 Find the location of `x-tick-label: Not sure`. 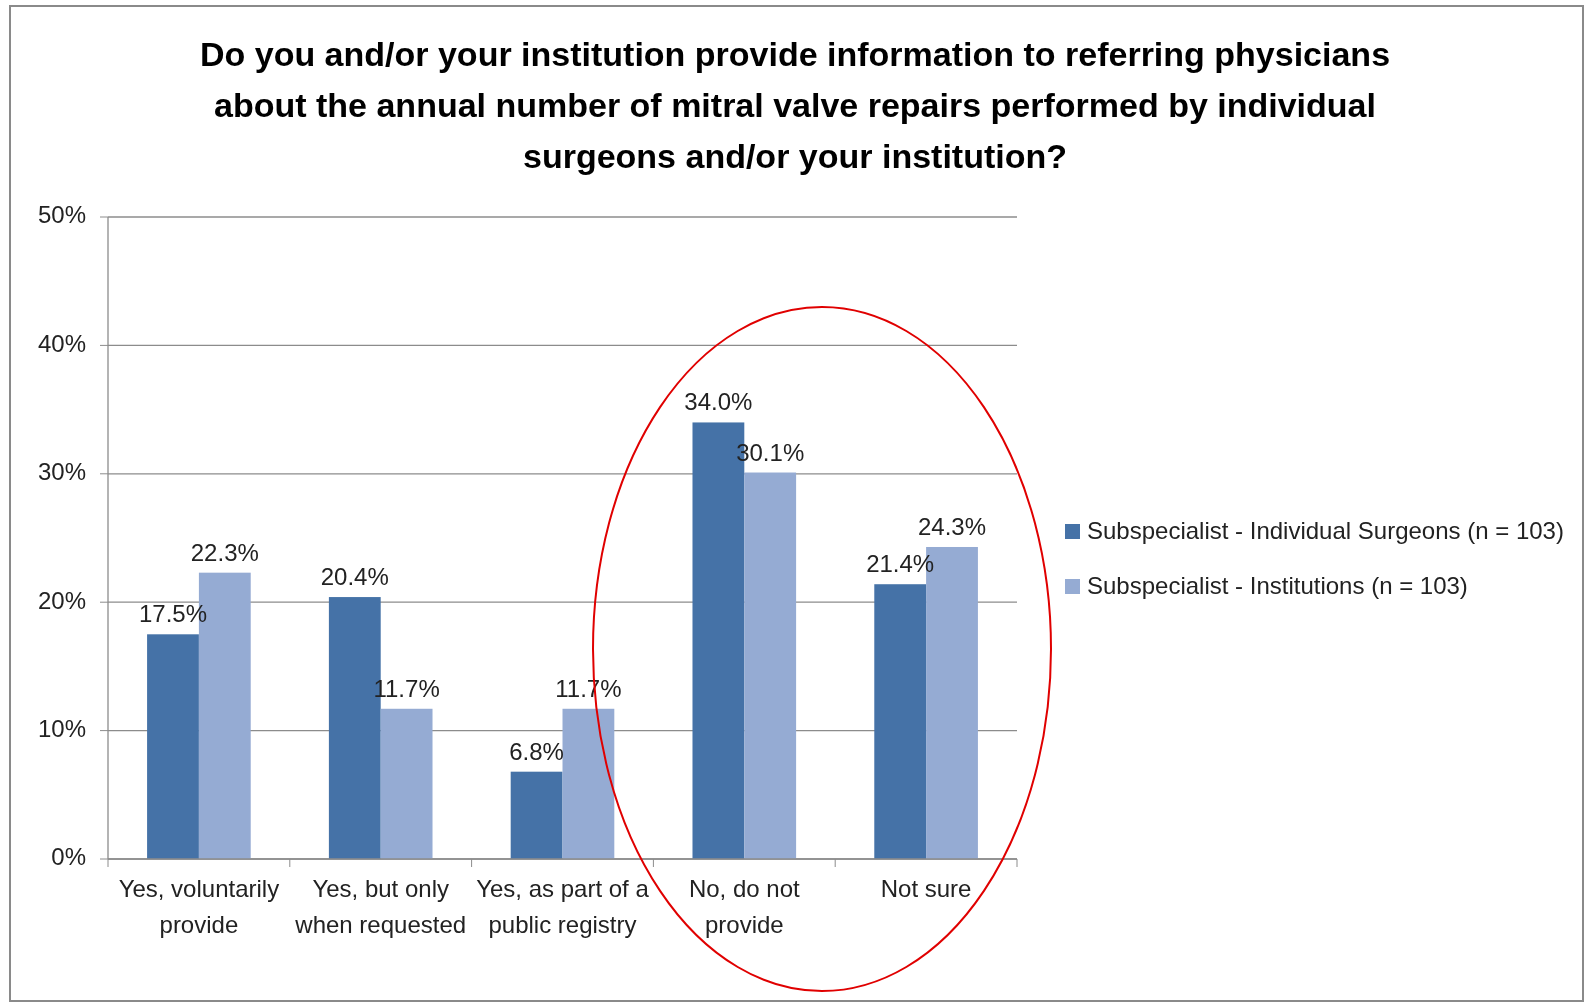

x-tick-label: Not sure is located at coordinates (926, 888).